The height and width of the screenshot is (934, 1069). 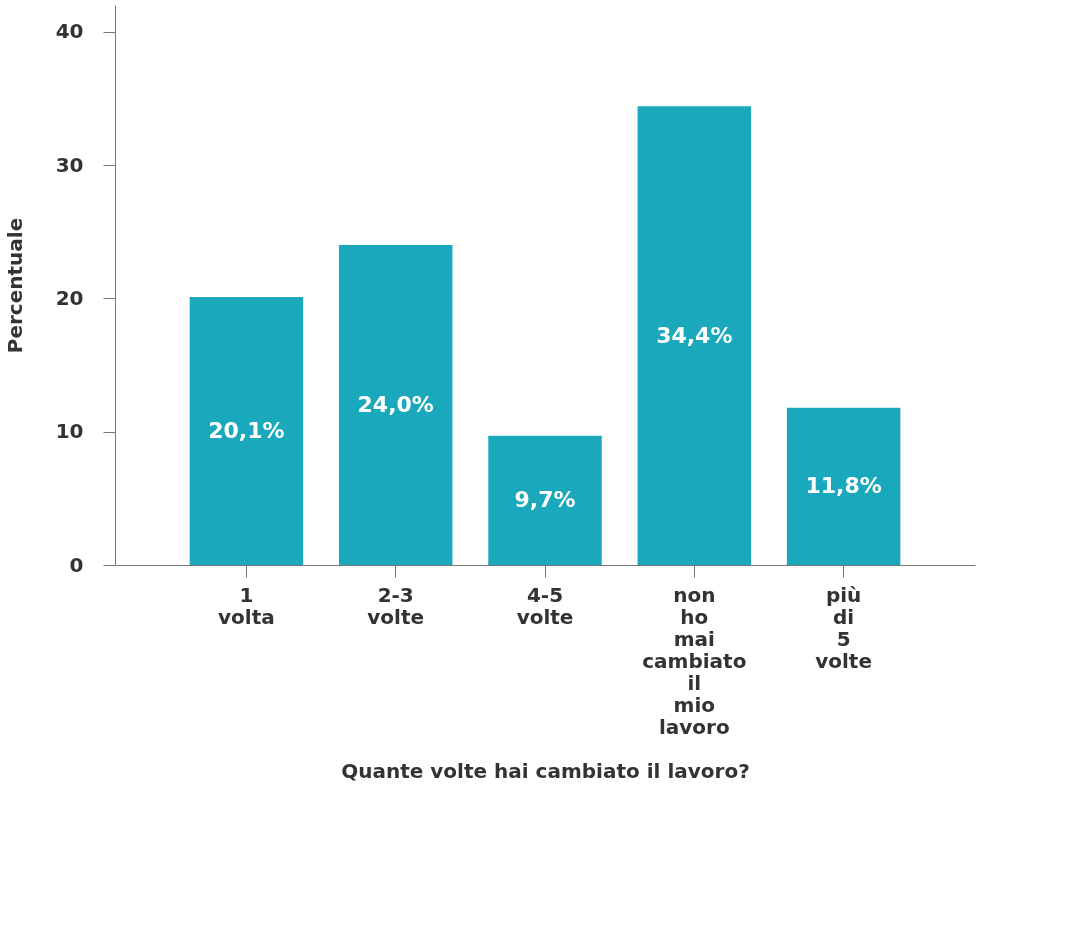 What do you see at coordinates (69, 31) in the screenshot?
I see `y-tick-label: 40` at bounding box center [69, 31].